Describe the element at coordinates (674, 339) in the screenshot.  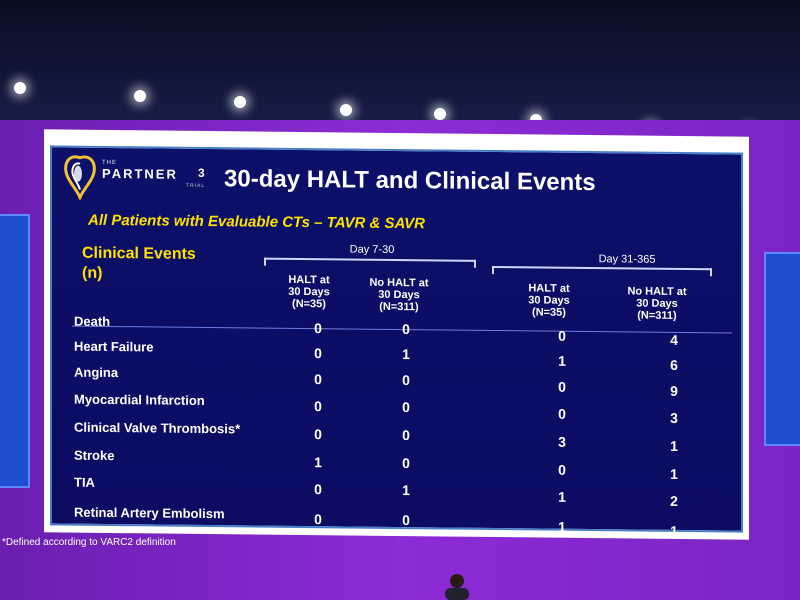
I see `table-cell: 4` at that location.